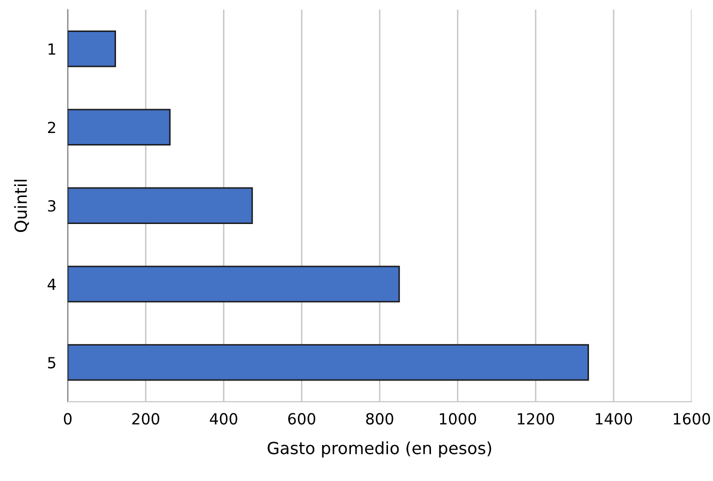 Image resolution: width=713 pixels, height=481 pixels. Describe the element at coordinates (52, 362) in the screenshot. I see `y-tick-label: 5` at that location.